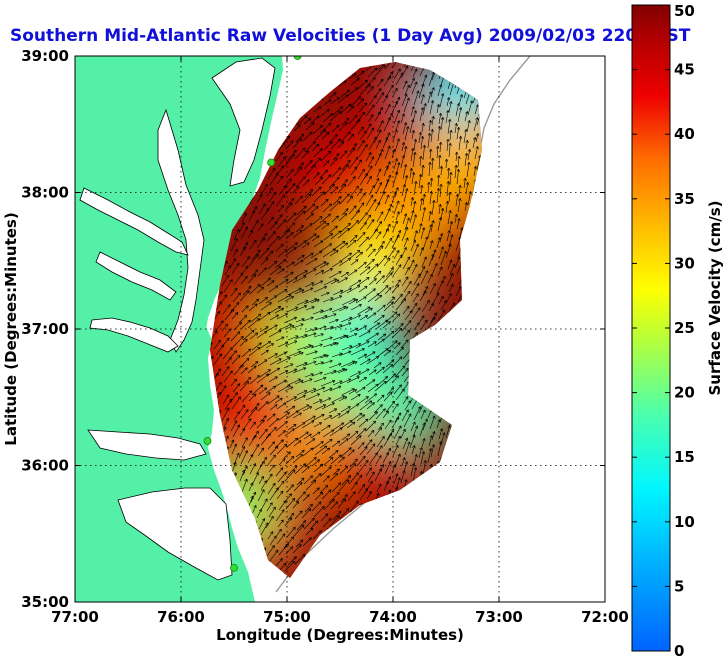  Describe the element at coordinates (136, 276) in the screenshot. I see `rappahannock-river` at that location.